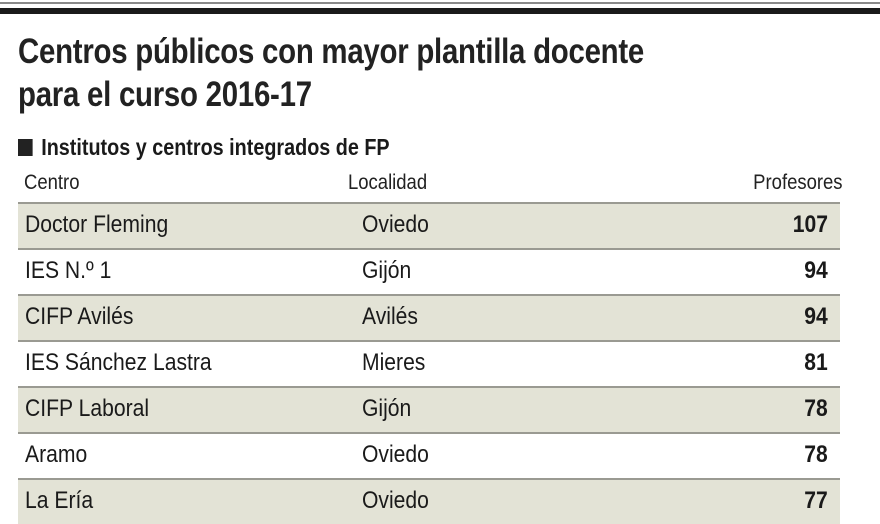 The width and height of the screenshot is (880, 524). I want to click on cell-localidad: Mieres, so click(394, 362).